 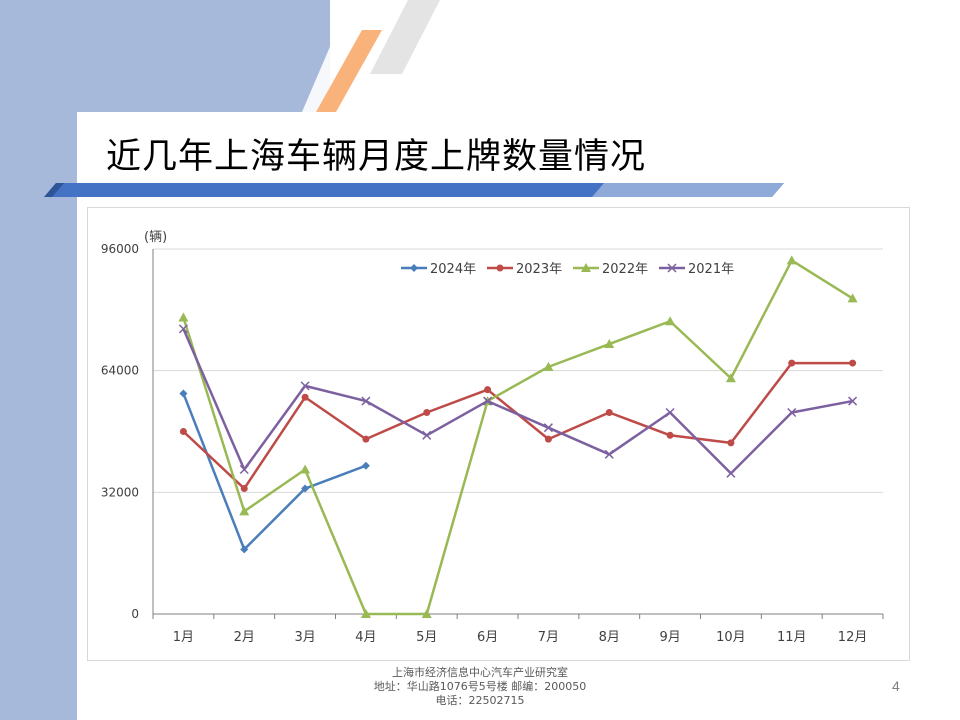 What do you see at coordinates (244, 637) in the screenshot?
I see `x-tick-label: 2月` at bounding box center [244, 637].